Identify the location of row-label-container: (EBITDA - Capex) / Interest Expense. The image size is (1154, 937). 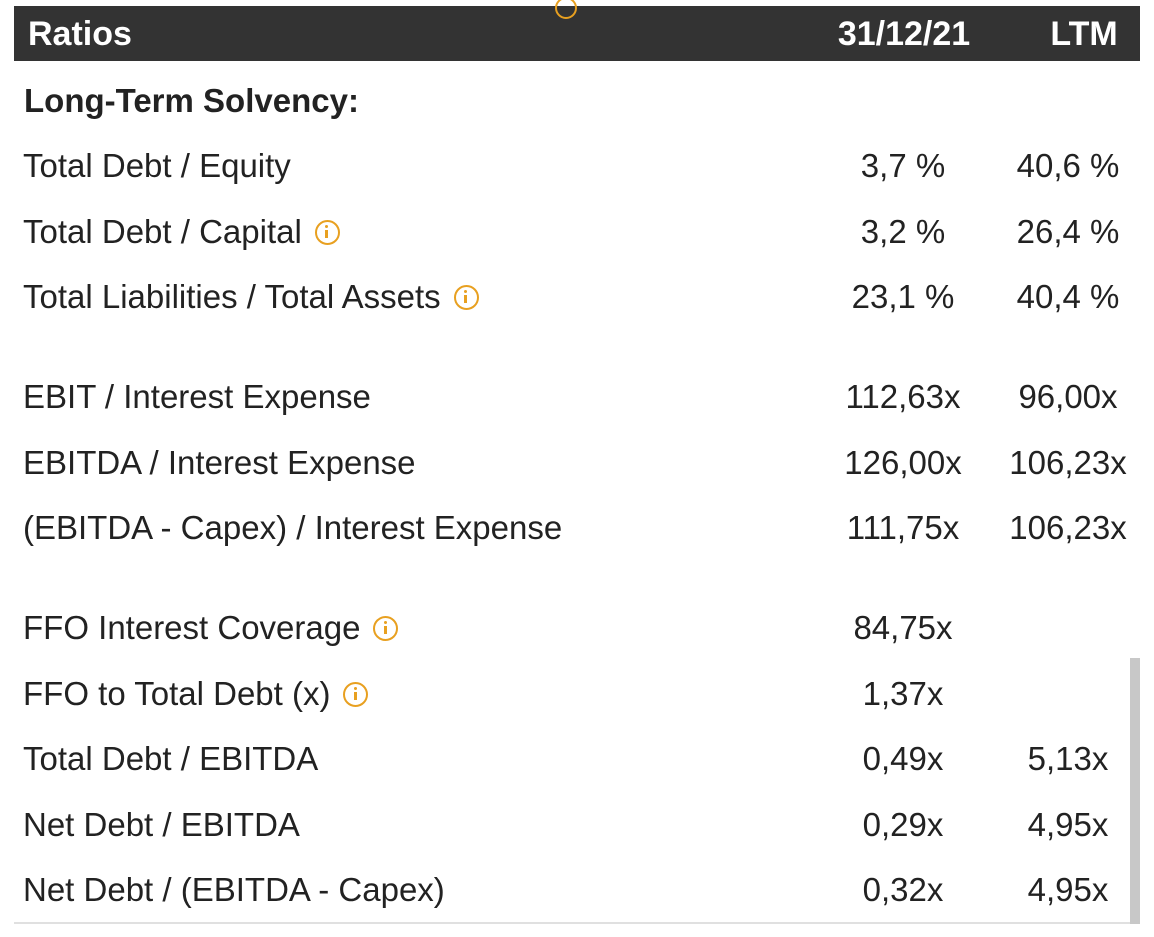
(292, 528).